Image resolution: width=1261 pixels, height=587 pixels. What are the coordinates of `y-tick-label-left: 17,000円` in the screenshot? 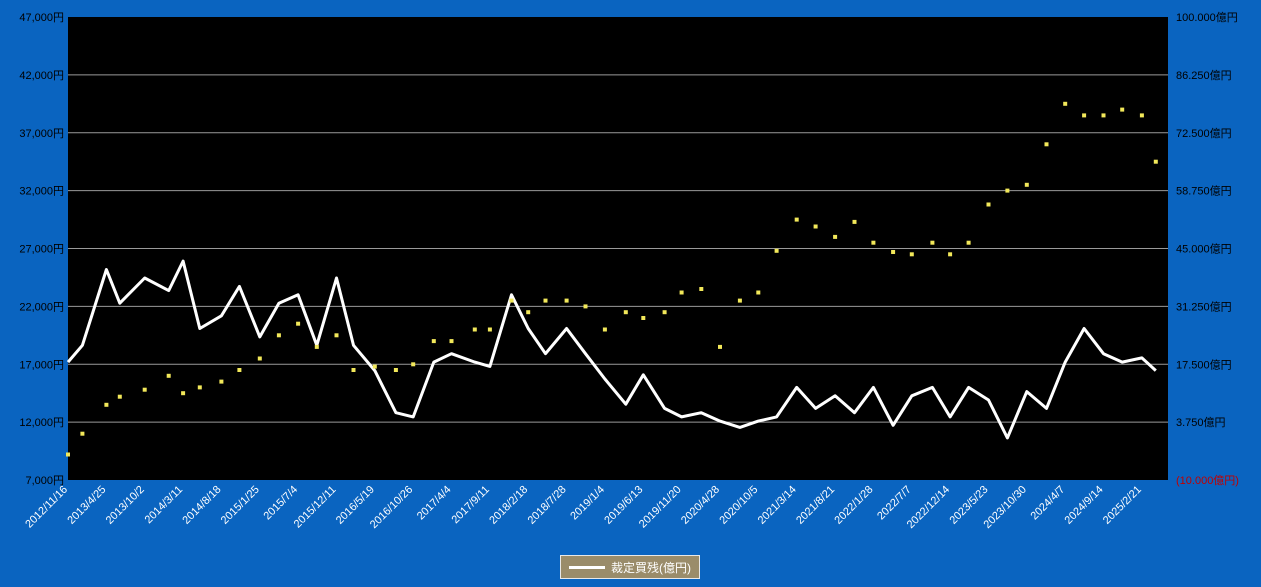 It's located at (41, 365).